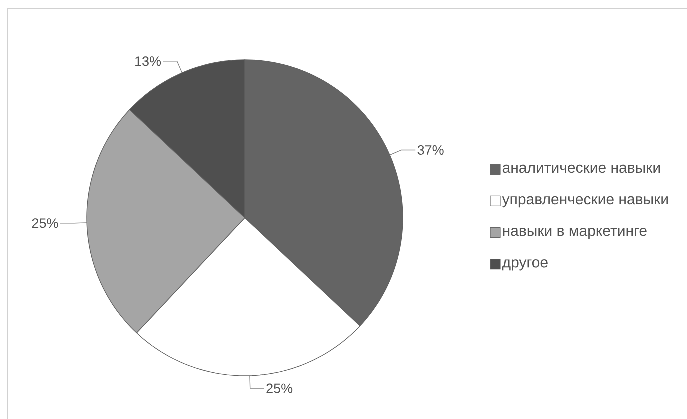  What do you see at coordinates (431, 150) in the screenshot?
I see `data-label: 37%` at bounding box center [431, 150].